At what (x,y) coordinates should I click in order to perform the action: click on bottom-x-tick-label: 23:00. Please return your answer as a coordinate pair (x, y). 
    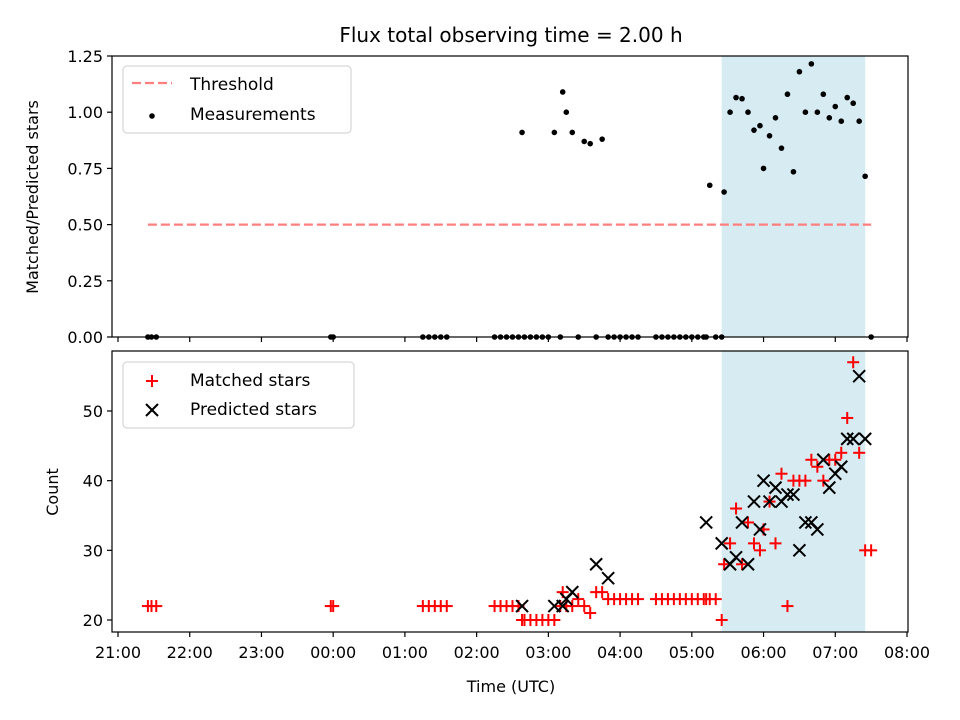
    Looking at the image, I should click on (261, 652).